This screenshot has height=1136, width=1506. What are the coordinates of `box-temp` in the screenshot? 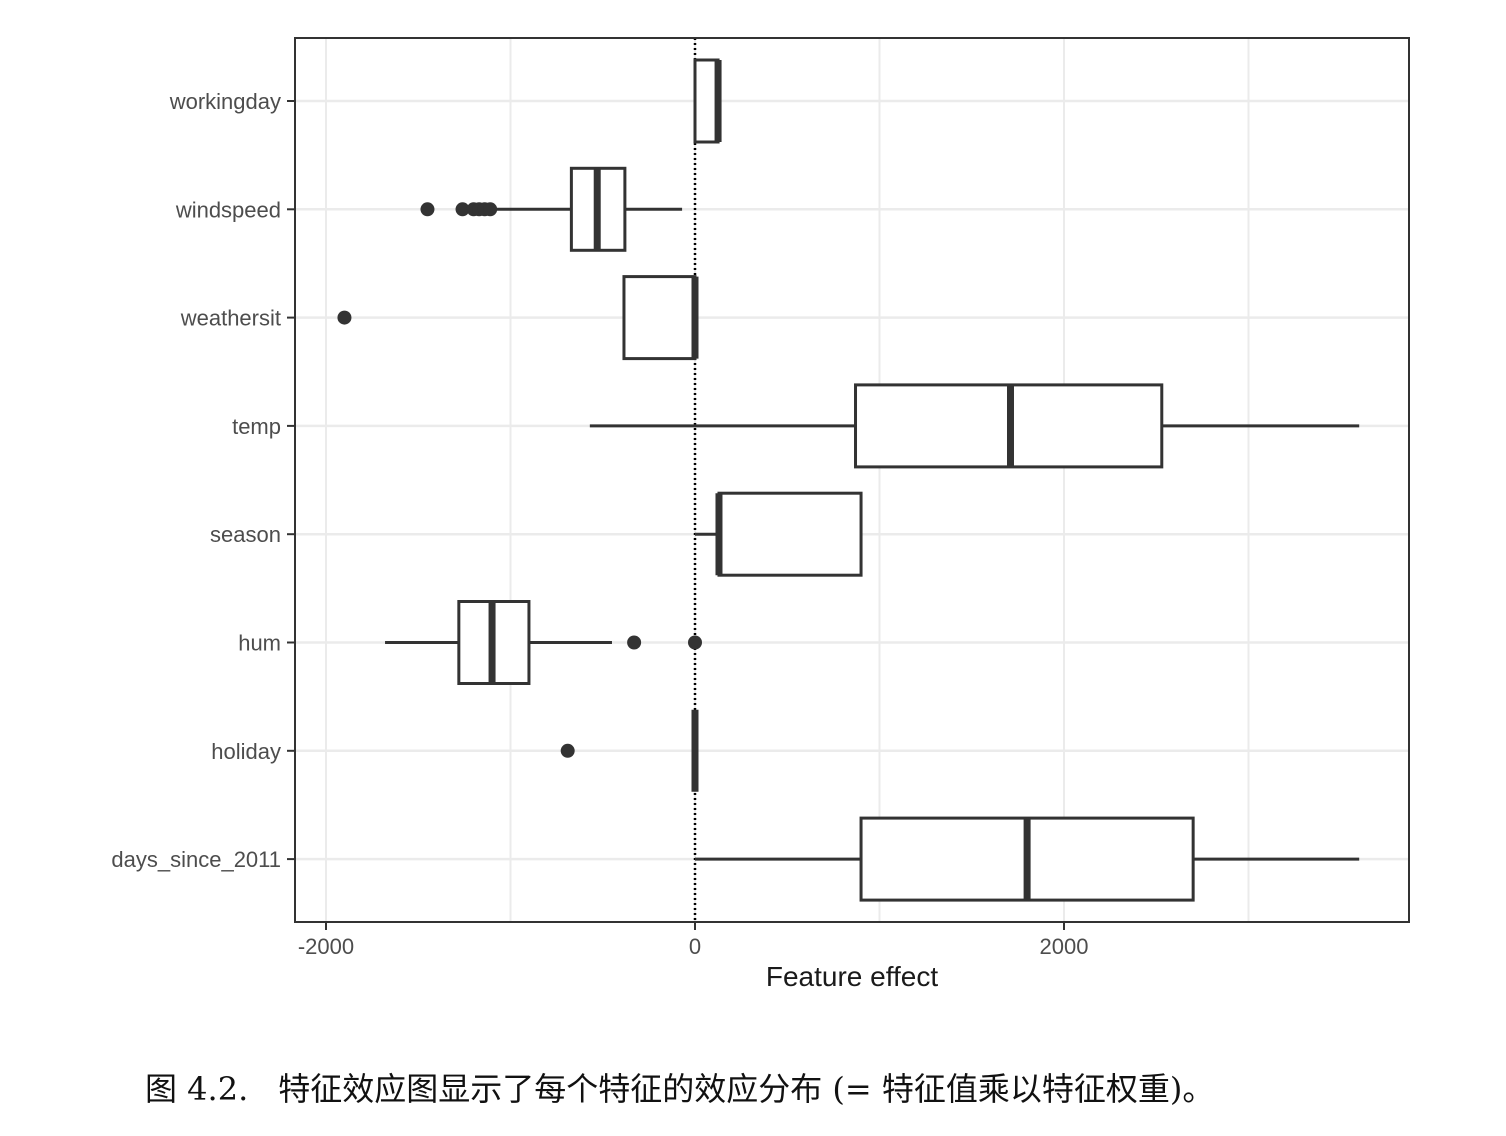 It's located at (974, 426).